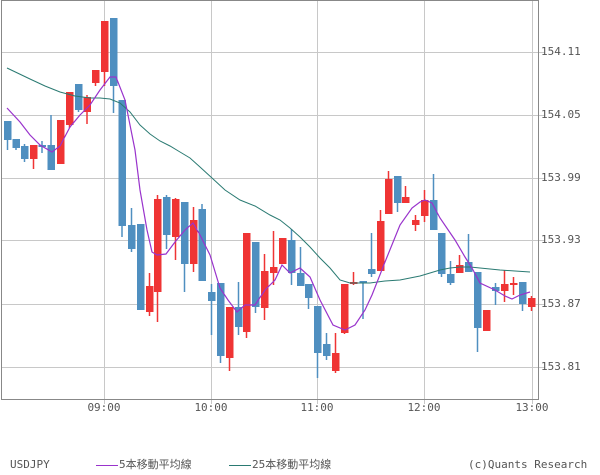 The width and height of the screenshot is (600, 475). I want to click on x-tick-label: 10:00, so click(211, 407).